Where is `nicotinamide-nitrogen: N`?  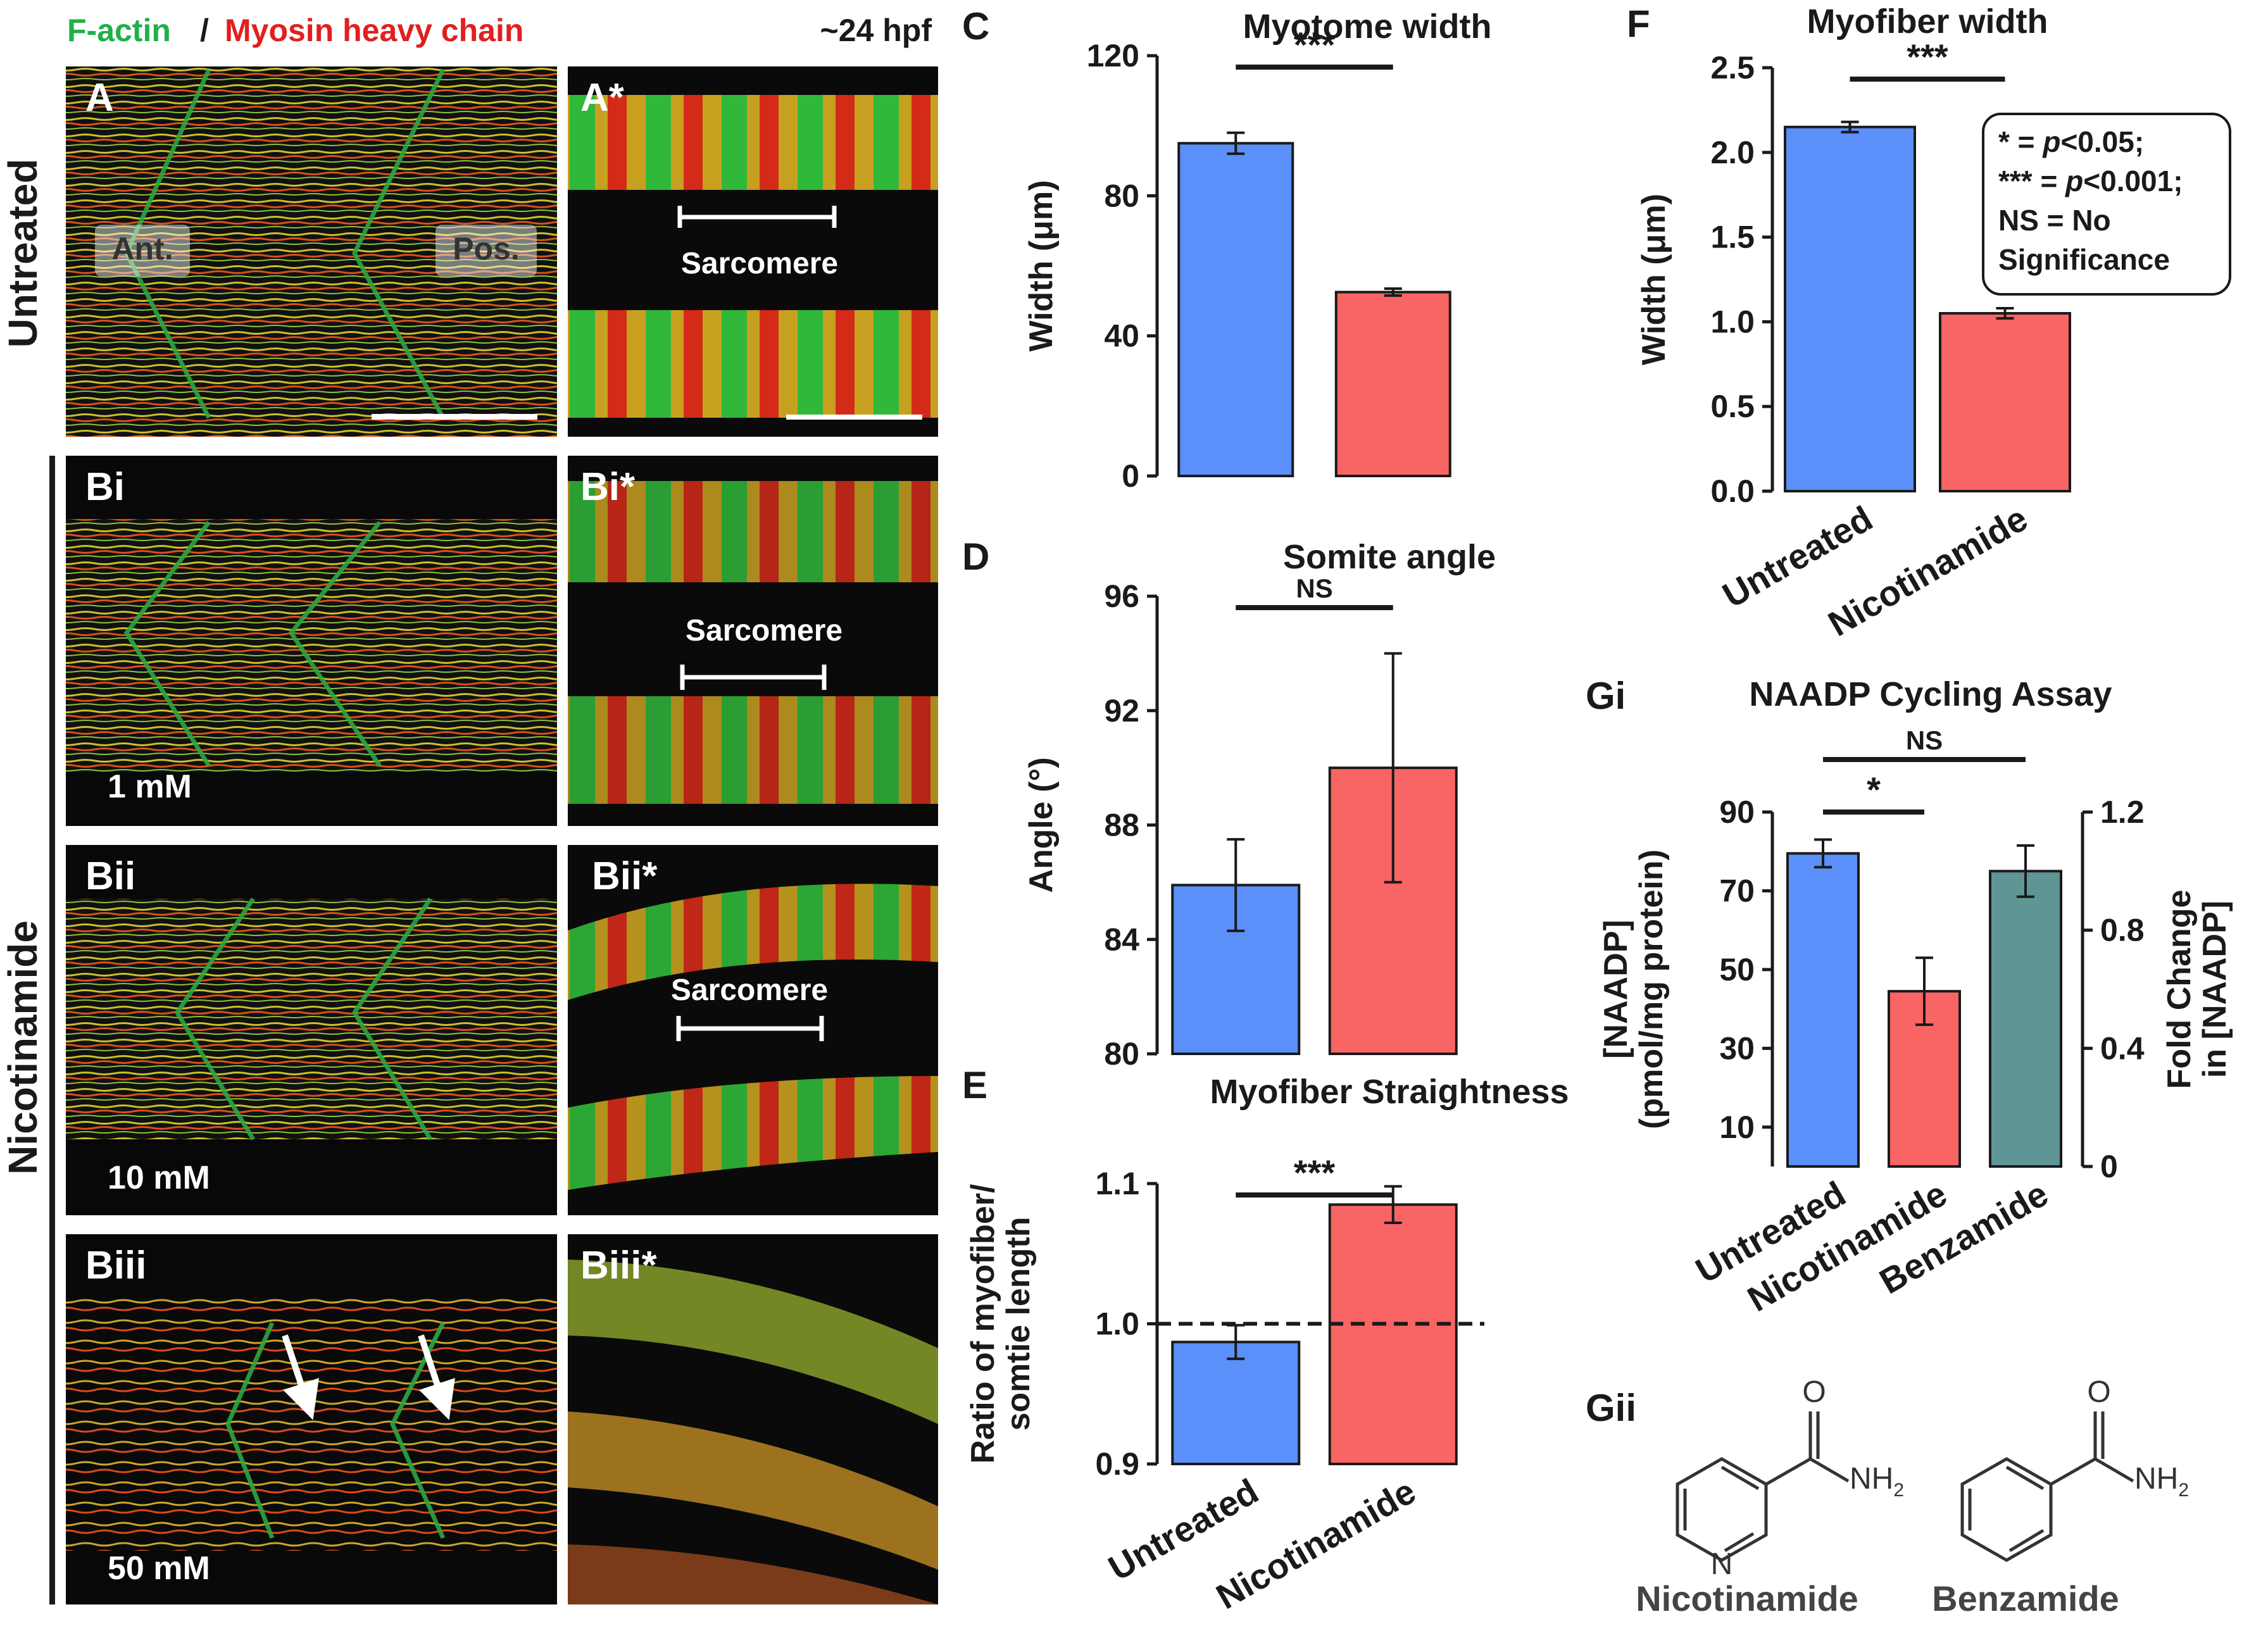
nicotinamide-nitrogen: N is located at coordinates (1722, 1565).